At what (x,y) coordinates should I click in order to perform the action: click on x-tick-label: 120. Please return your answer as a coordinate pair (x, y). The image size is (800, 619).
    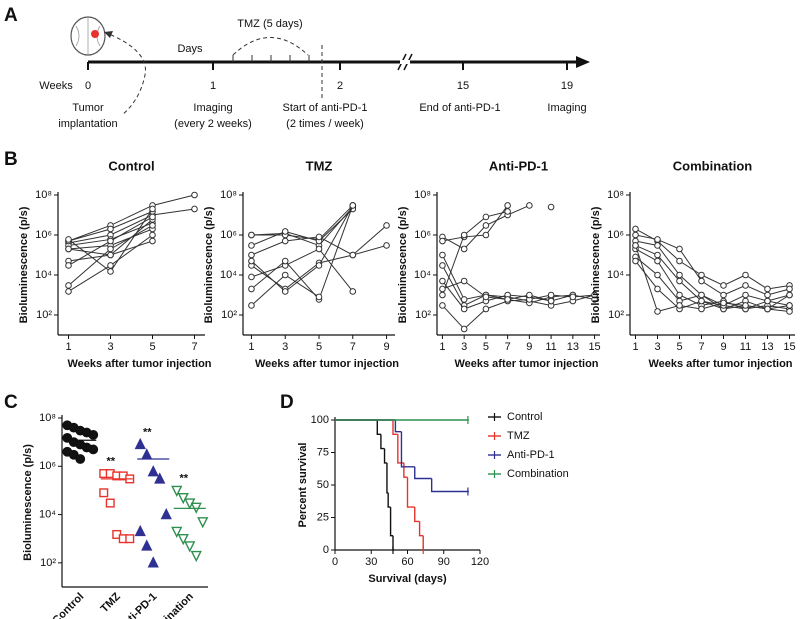
    Looking at the image, I should click on (480, 562).